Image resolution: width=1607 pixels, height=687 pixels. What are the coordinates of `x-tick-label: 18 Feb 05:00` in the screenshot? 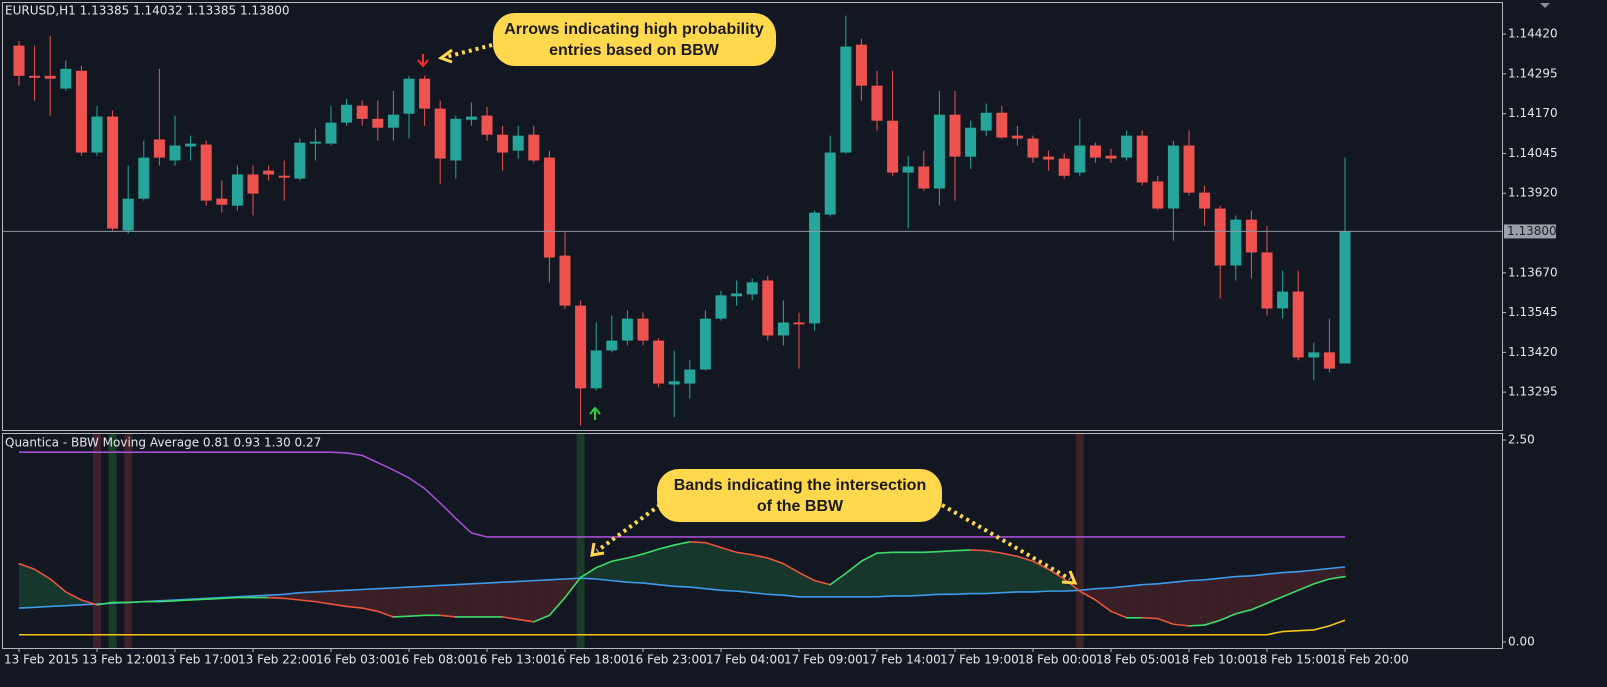 It's located at (1135, 660).